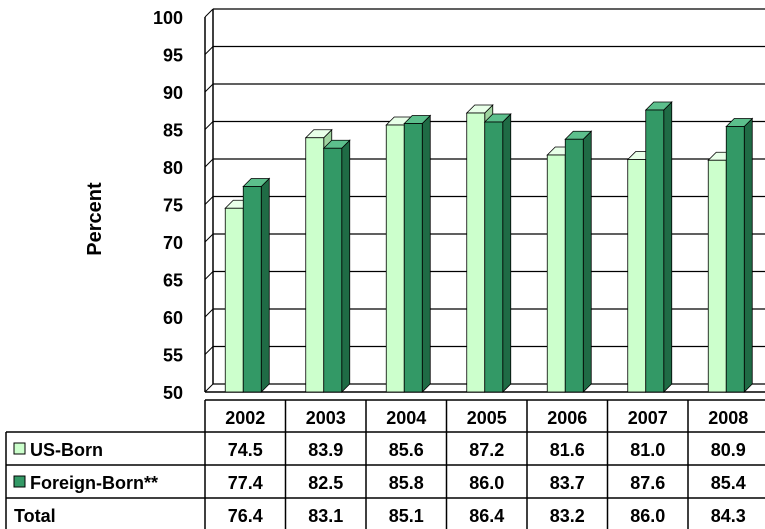 The height and width of the screenshot is (529, 765). I want to click on bar-foreign-born-2004, so click(417, 253).